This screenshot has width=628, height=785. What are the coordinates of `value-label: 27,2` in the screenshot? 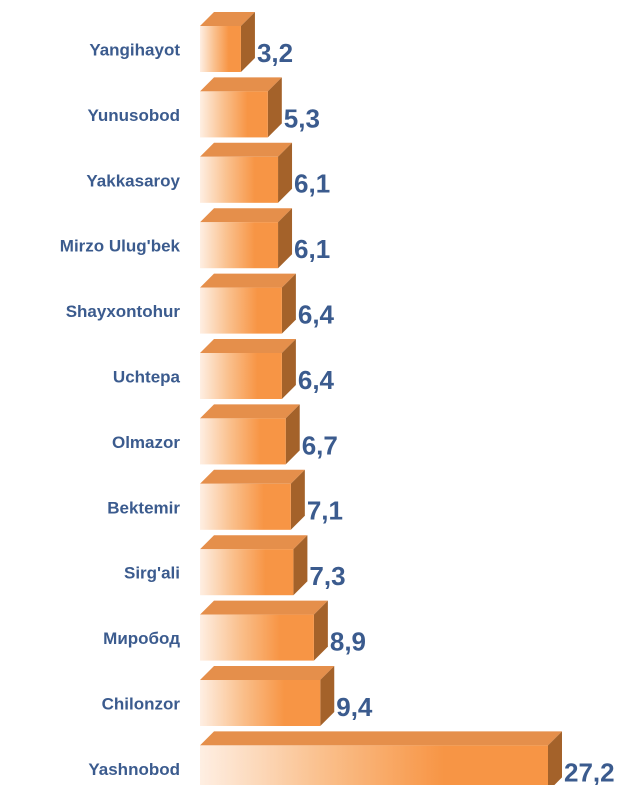 It's located at (589, 771).